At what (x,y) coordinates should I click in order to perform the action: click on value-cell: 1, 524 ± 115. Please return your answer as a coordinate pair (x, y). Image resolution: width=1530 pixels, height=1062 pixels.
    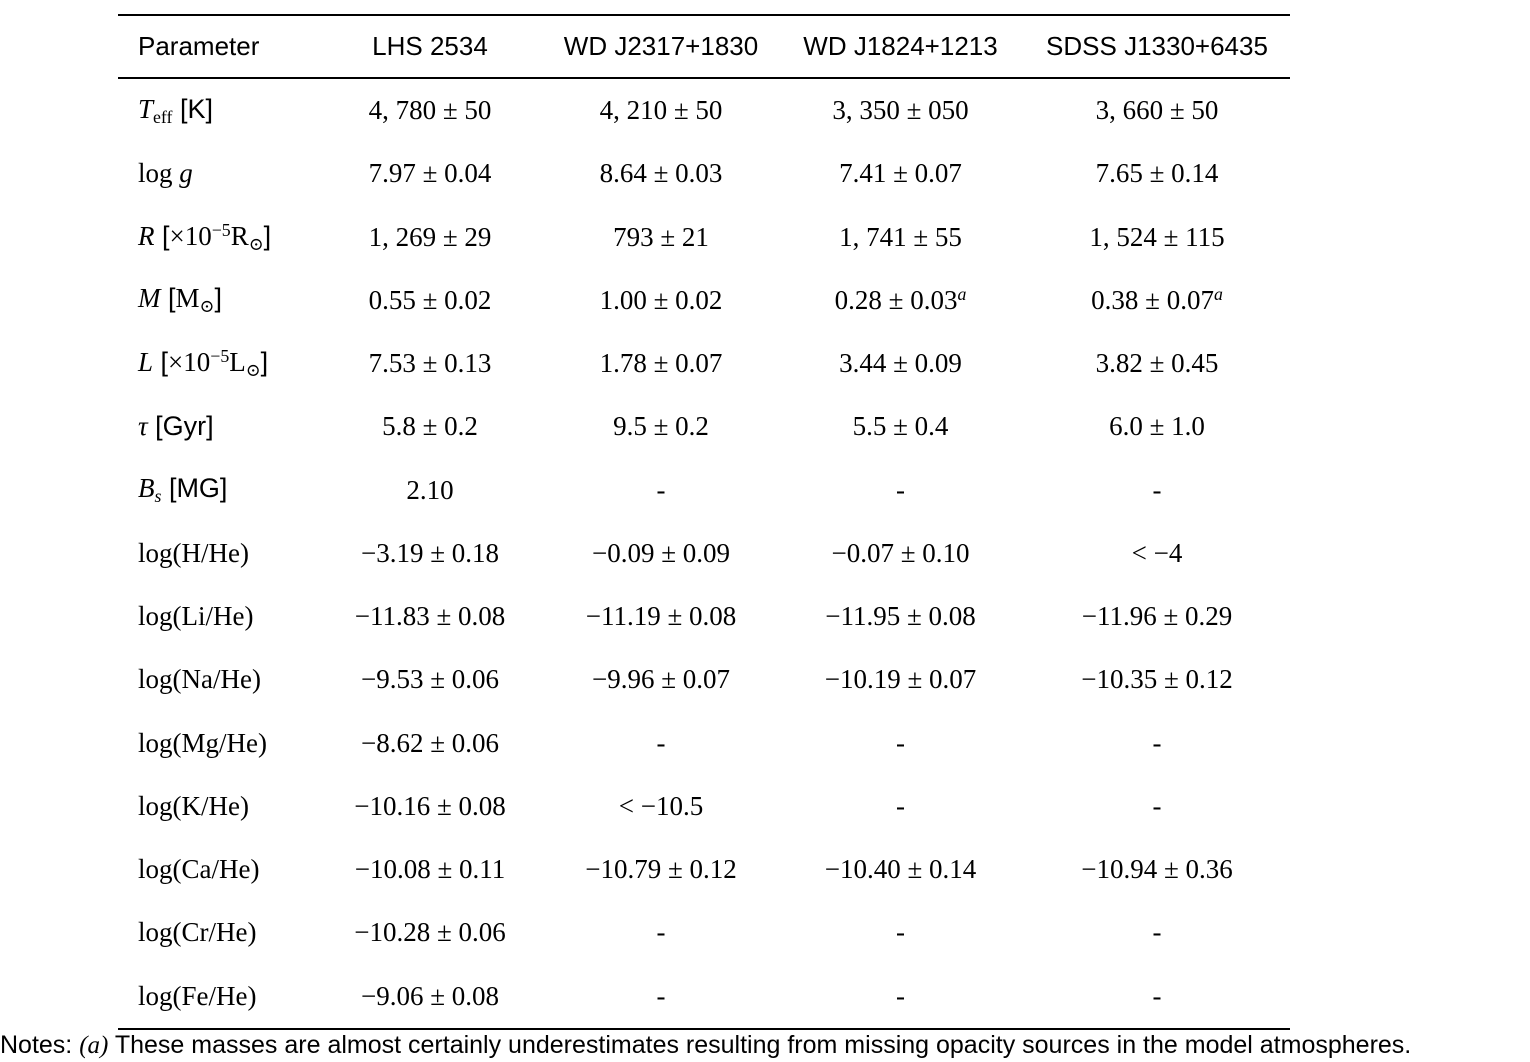
    Looking at the image, I should click on (1157, 236).